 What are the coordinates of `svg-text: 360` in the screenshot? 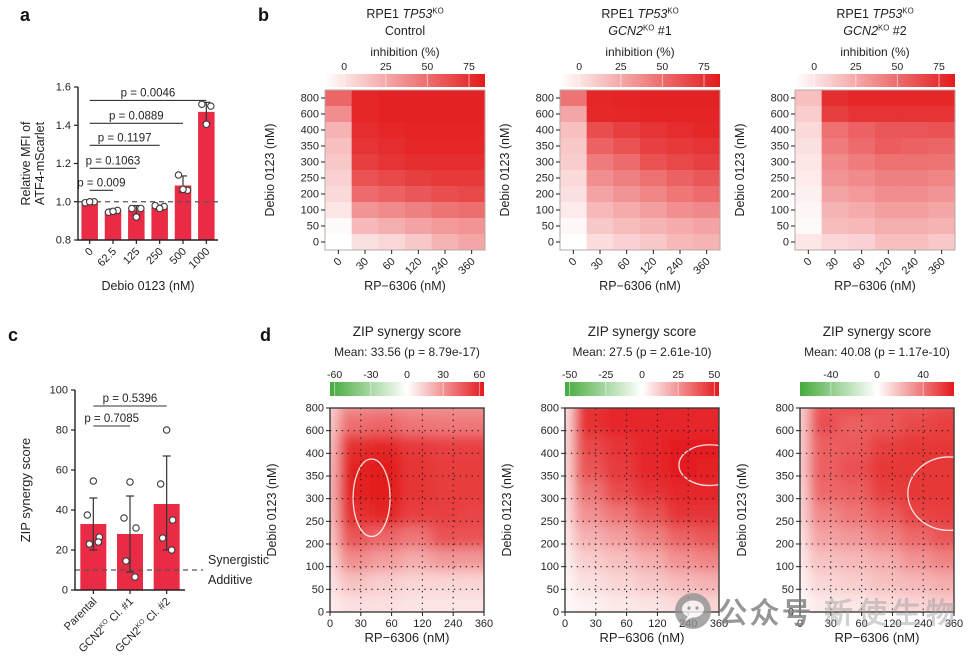 It's located at (466, 266).